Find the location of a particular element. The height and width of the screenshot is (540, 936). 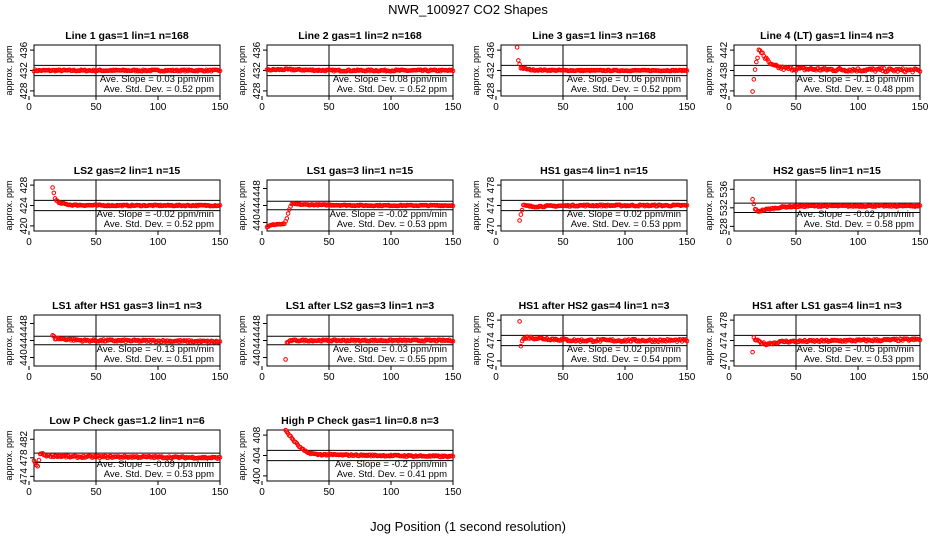

figure-title: NWR_100927 CO2 Shapes is located at coordinates (468, 9).